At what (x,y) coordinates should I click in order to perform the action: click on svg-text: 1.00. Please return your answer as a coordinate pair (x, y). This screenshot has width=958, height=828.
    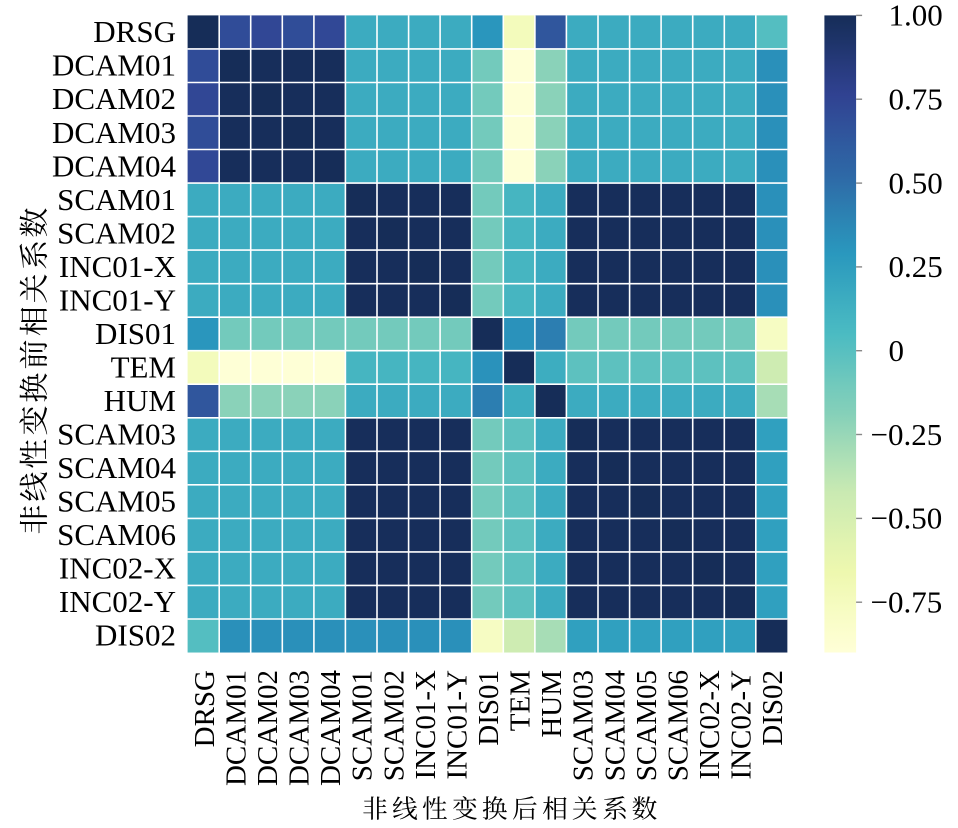
    Looking at the image, I should click on (916, 16).